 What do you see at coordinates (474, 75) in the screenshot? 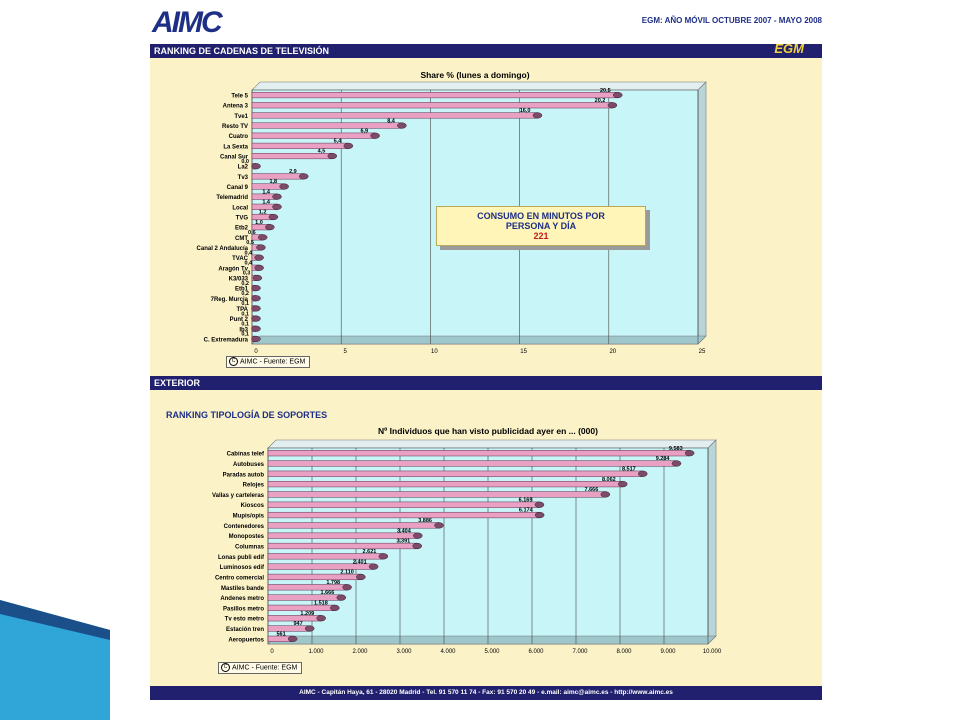
I see `tv-chart-title: Share % (lunes a domingo)` at bounding box center [474, 75].